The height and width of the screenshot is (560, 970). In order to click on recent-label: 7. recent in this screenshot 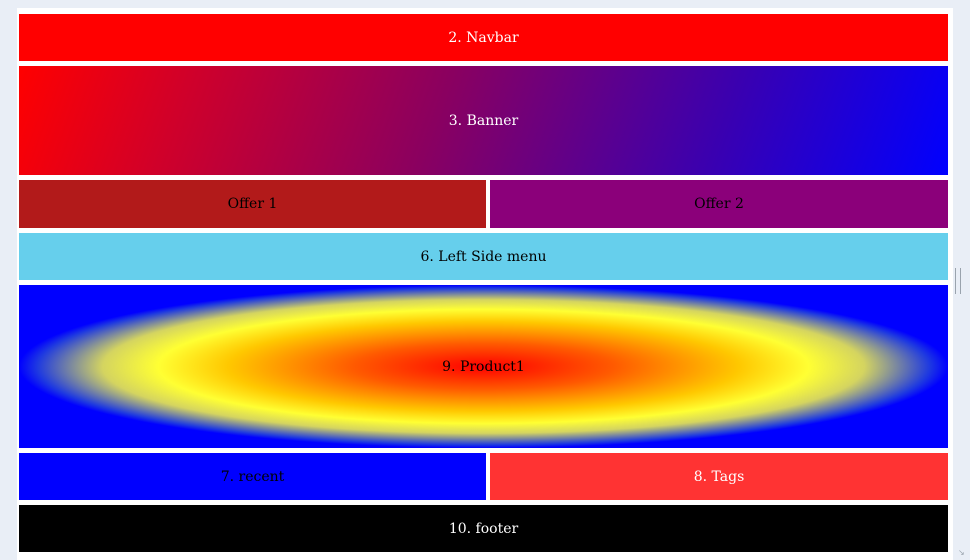, I will do `click(252, 476)`.